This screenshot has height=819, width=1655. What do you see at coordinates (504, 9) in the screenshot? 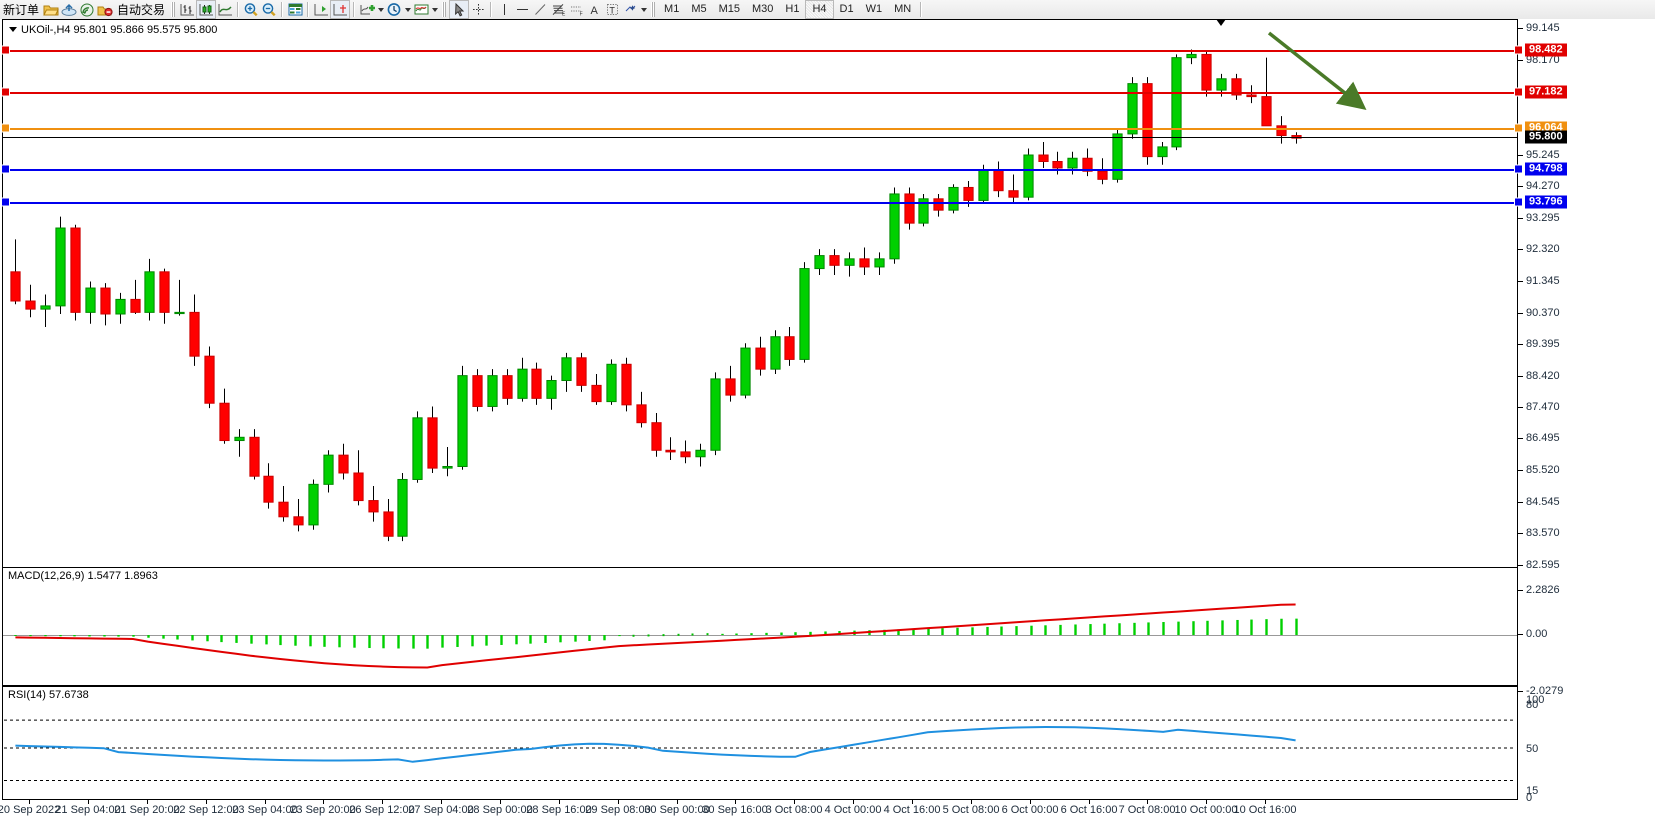
I see `vertical-line-icon` at bounding box center [504, 9].